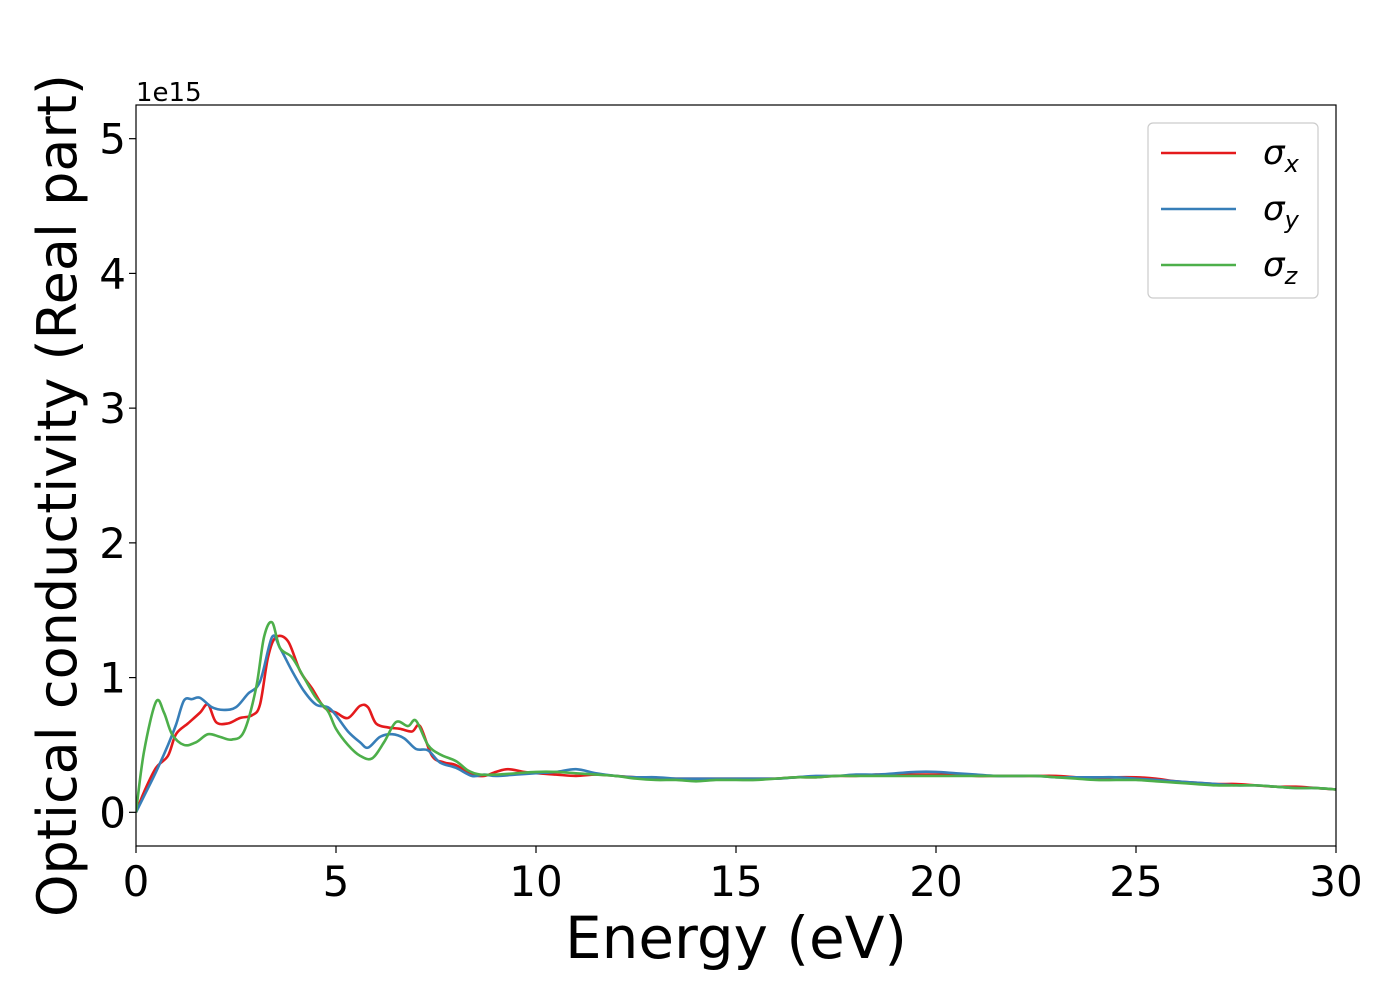 The width and height of the screenshot is (1400, 1000). I want to click on legend-box, so click(1233, 210).